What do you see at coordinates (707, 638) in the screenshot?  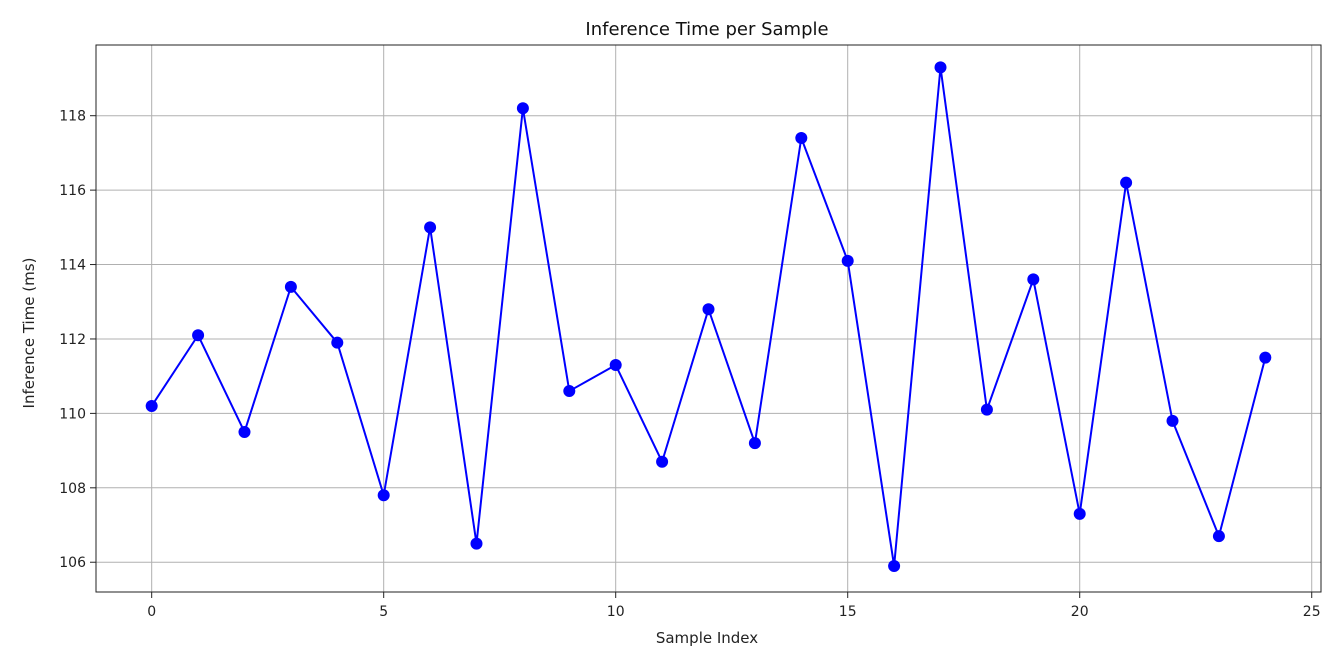 I see `x-axis-label: Sample Index` at bounding box center [707, 638].